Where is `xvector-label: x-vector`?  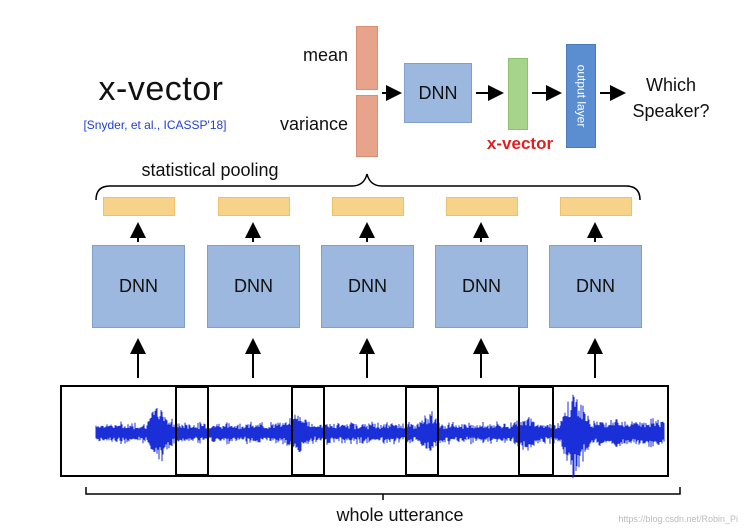
xvector-label: x-vector is located at coordinates (520, 143).